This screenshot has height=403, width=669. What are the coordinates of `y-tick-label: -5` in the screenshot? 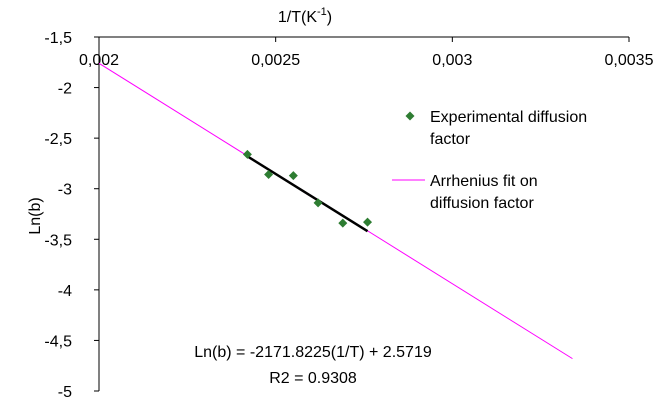 It's located at (65, 392).